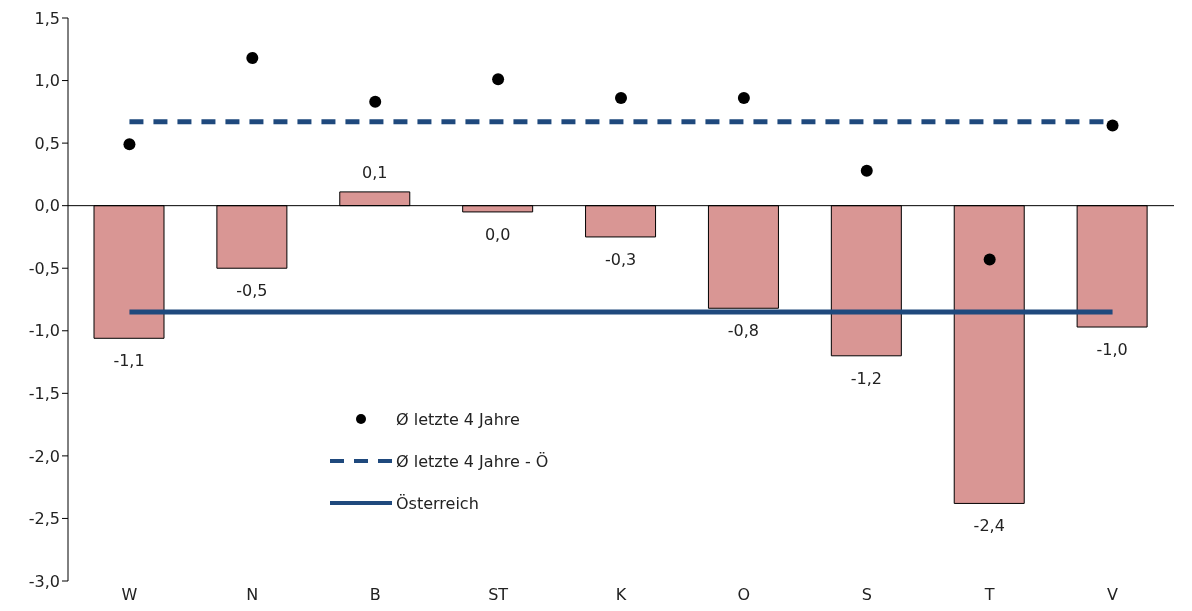  What do you see at coordinates (620, 259) in the screenshot?
I see `data-label: -0,3` at bounding box center [620, 259].